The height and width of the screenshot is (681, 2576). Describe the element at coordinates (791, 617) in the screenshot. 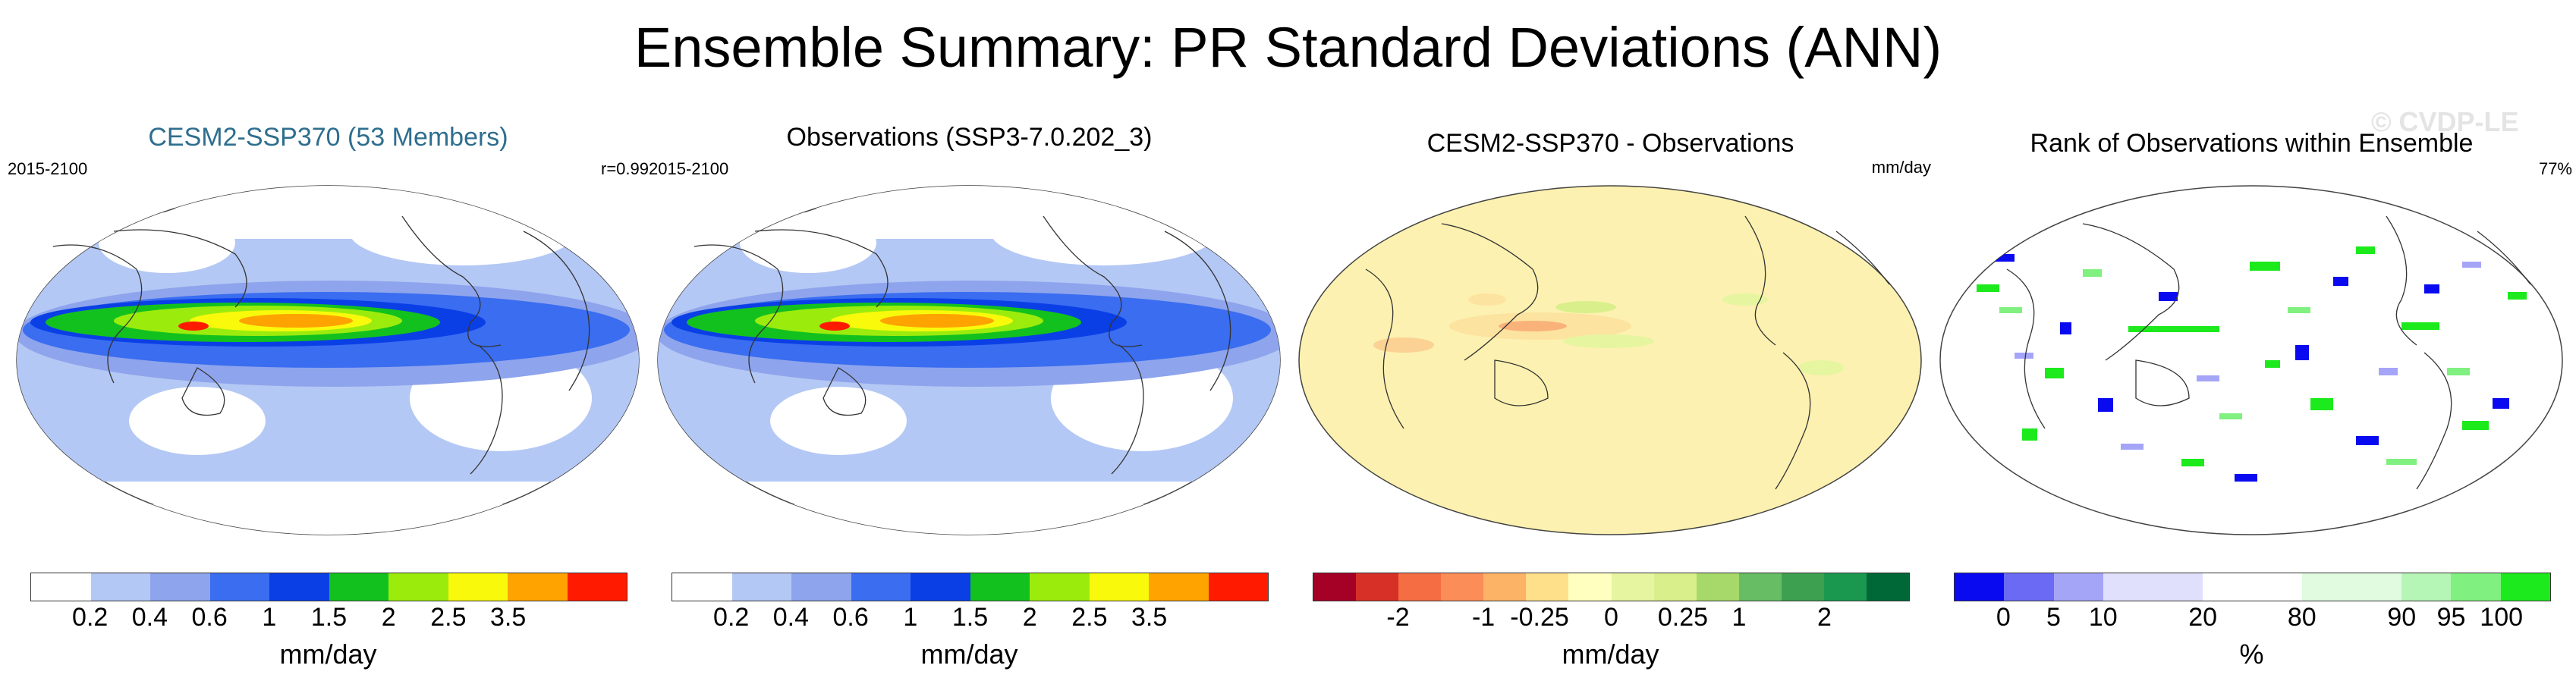

I see `colorbar-tick: 0.4` at that location.